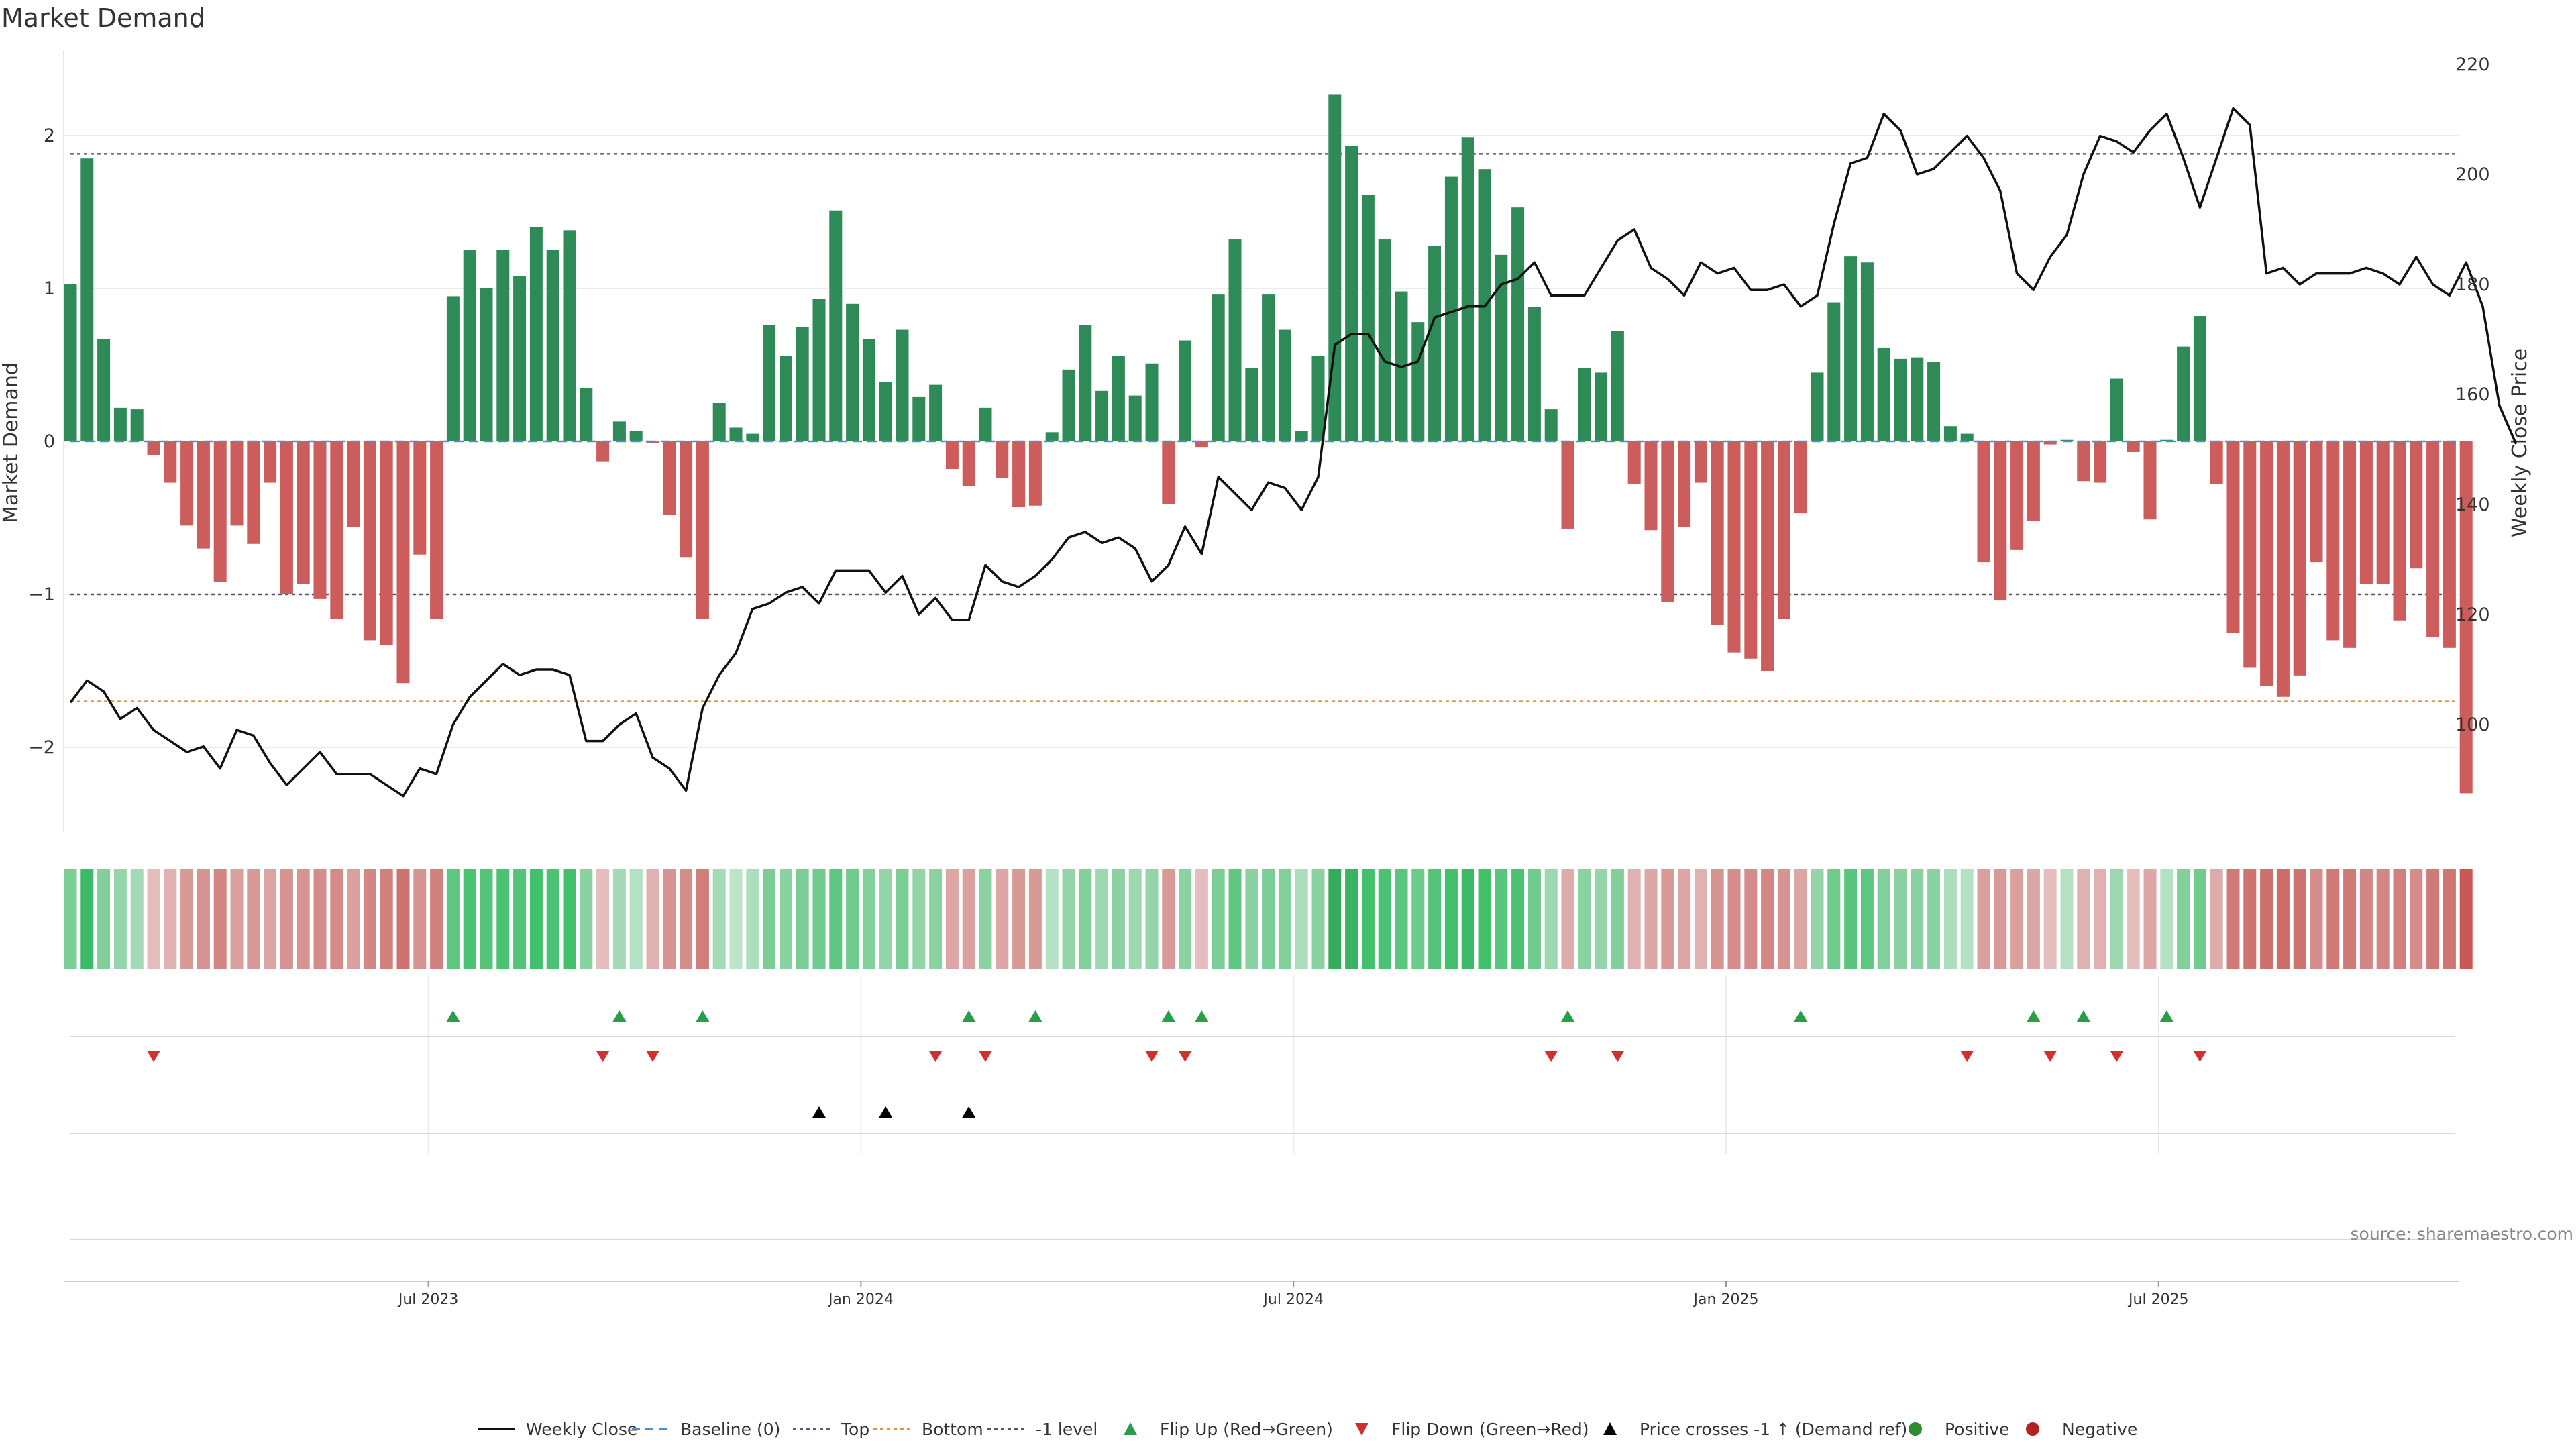  I want to click on y-left-ticks: 2 1 0 −1 −2, so click(41, 441).